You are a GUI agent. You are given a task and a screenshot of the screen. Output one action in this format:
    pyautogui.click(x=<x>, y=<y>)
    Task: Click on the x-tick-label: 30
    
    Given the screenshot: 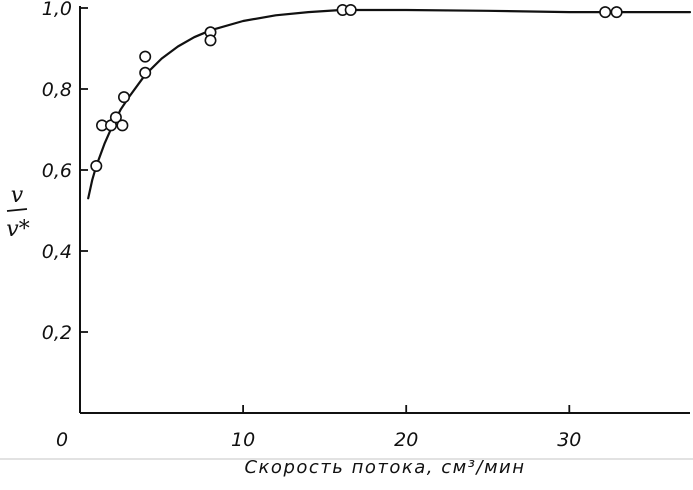 What is the action you would take?
    pyautogui.click(x=569, y=440)
    